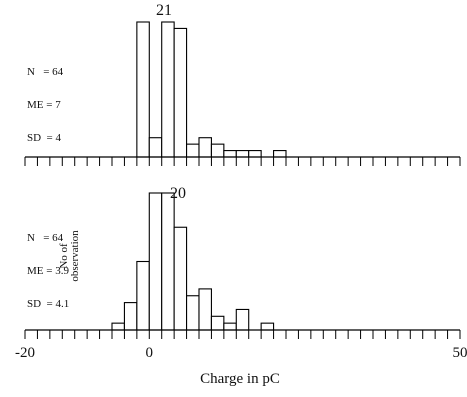 Image resolution: width=467 pixels, height=397 pixels. I want to click on x-tick-label: -20, so click(25, 353).